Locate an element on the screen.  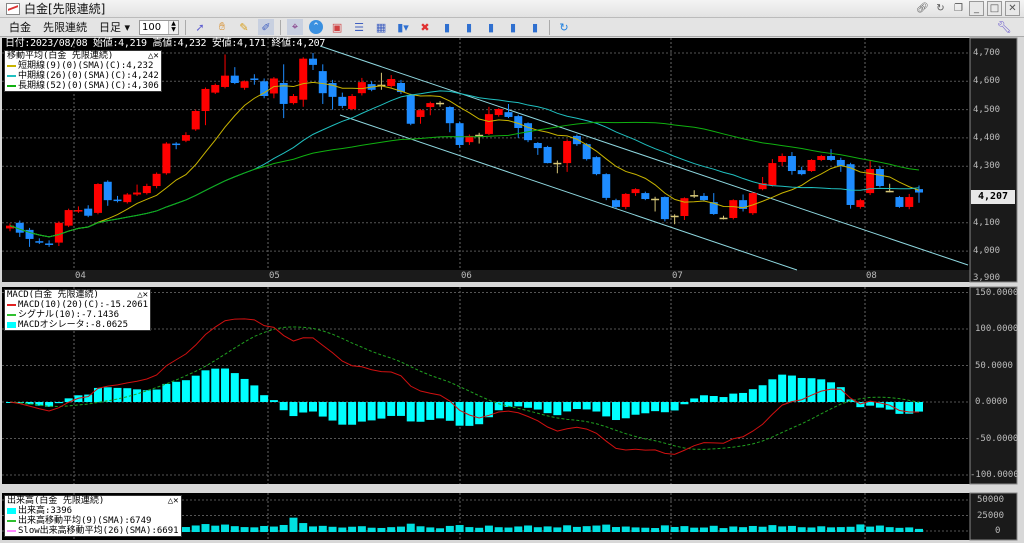
cursor-icon: ➚ is located at coordinates (200, 27).